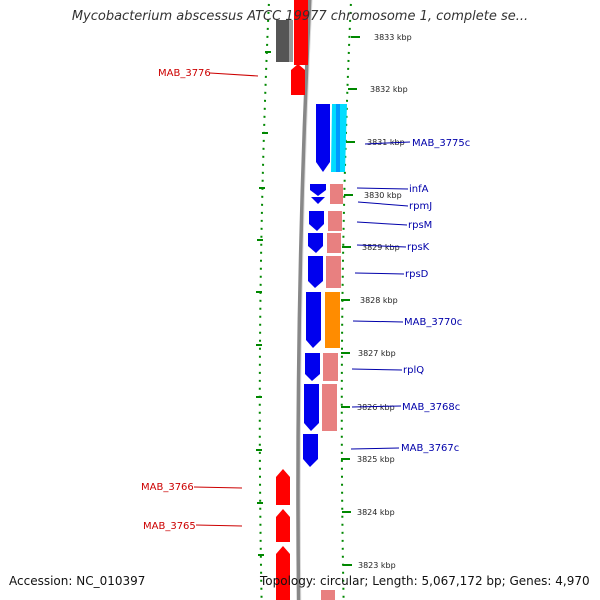 The width and height of the screenshot is (600, 600). I want to click on gene-forward-mab3765, so click(283, 525).